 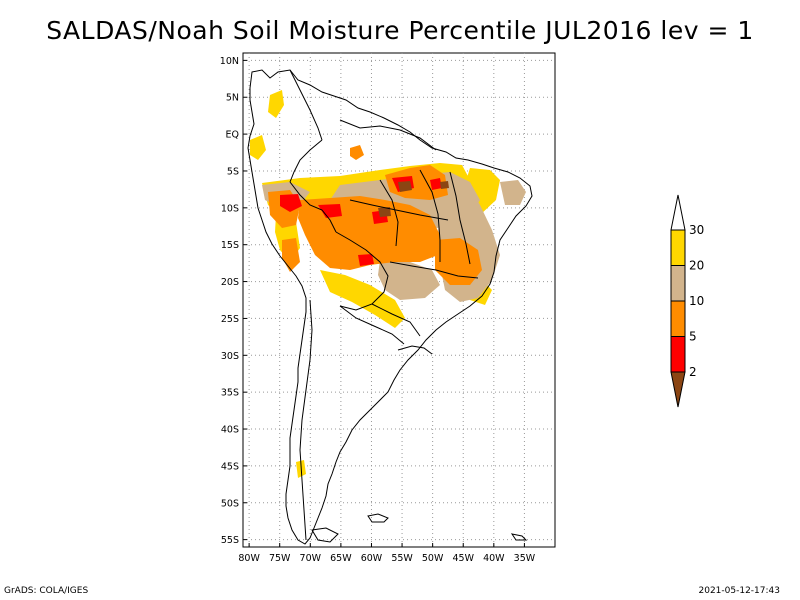 What do you see at coordinates (696, 266) in the screenshot?
I see `legend-label: 20` at bounding box center [696, 266].